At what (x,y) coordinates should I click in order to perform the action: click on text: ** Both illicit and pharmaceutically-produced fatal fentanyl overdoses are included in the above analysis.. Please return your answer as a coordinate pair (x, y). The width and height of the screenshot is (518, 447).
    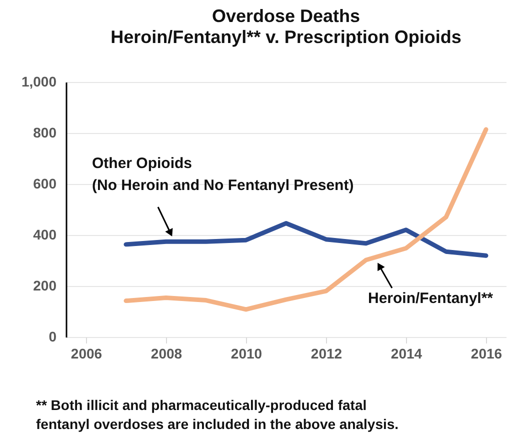
    Looking at the image, I should click on (217, 414).